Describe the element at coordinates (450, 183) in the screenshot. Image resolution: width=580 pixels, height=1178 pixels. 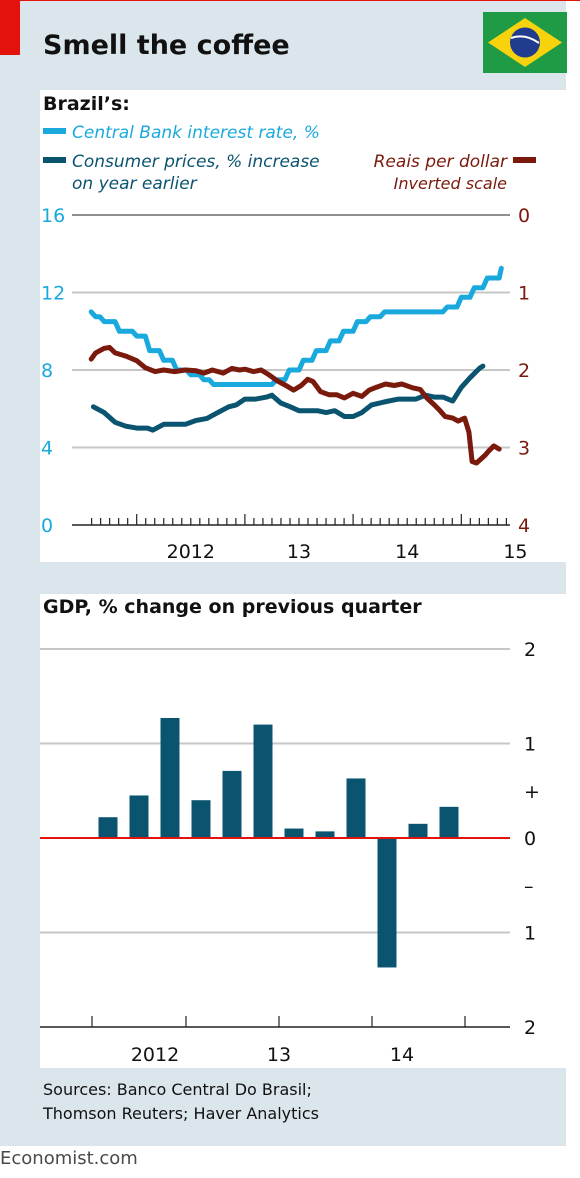
I see `inverted-scale-note: Inverted scale` at that location.